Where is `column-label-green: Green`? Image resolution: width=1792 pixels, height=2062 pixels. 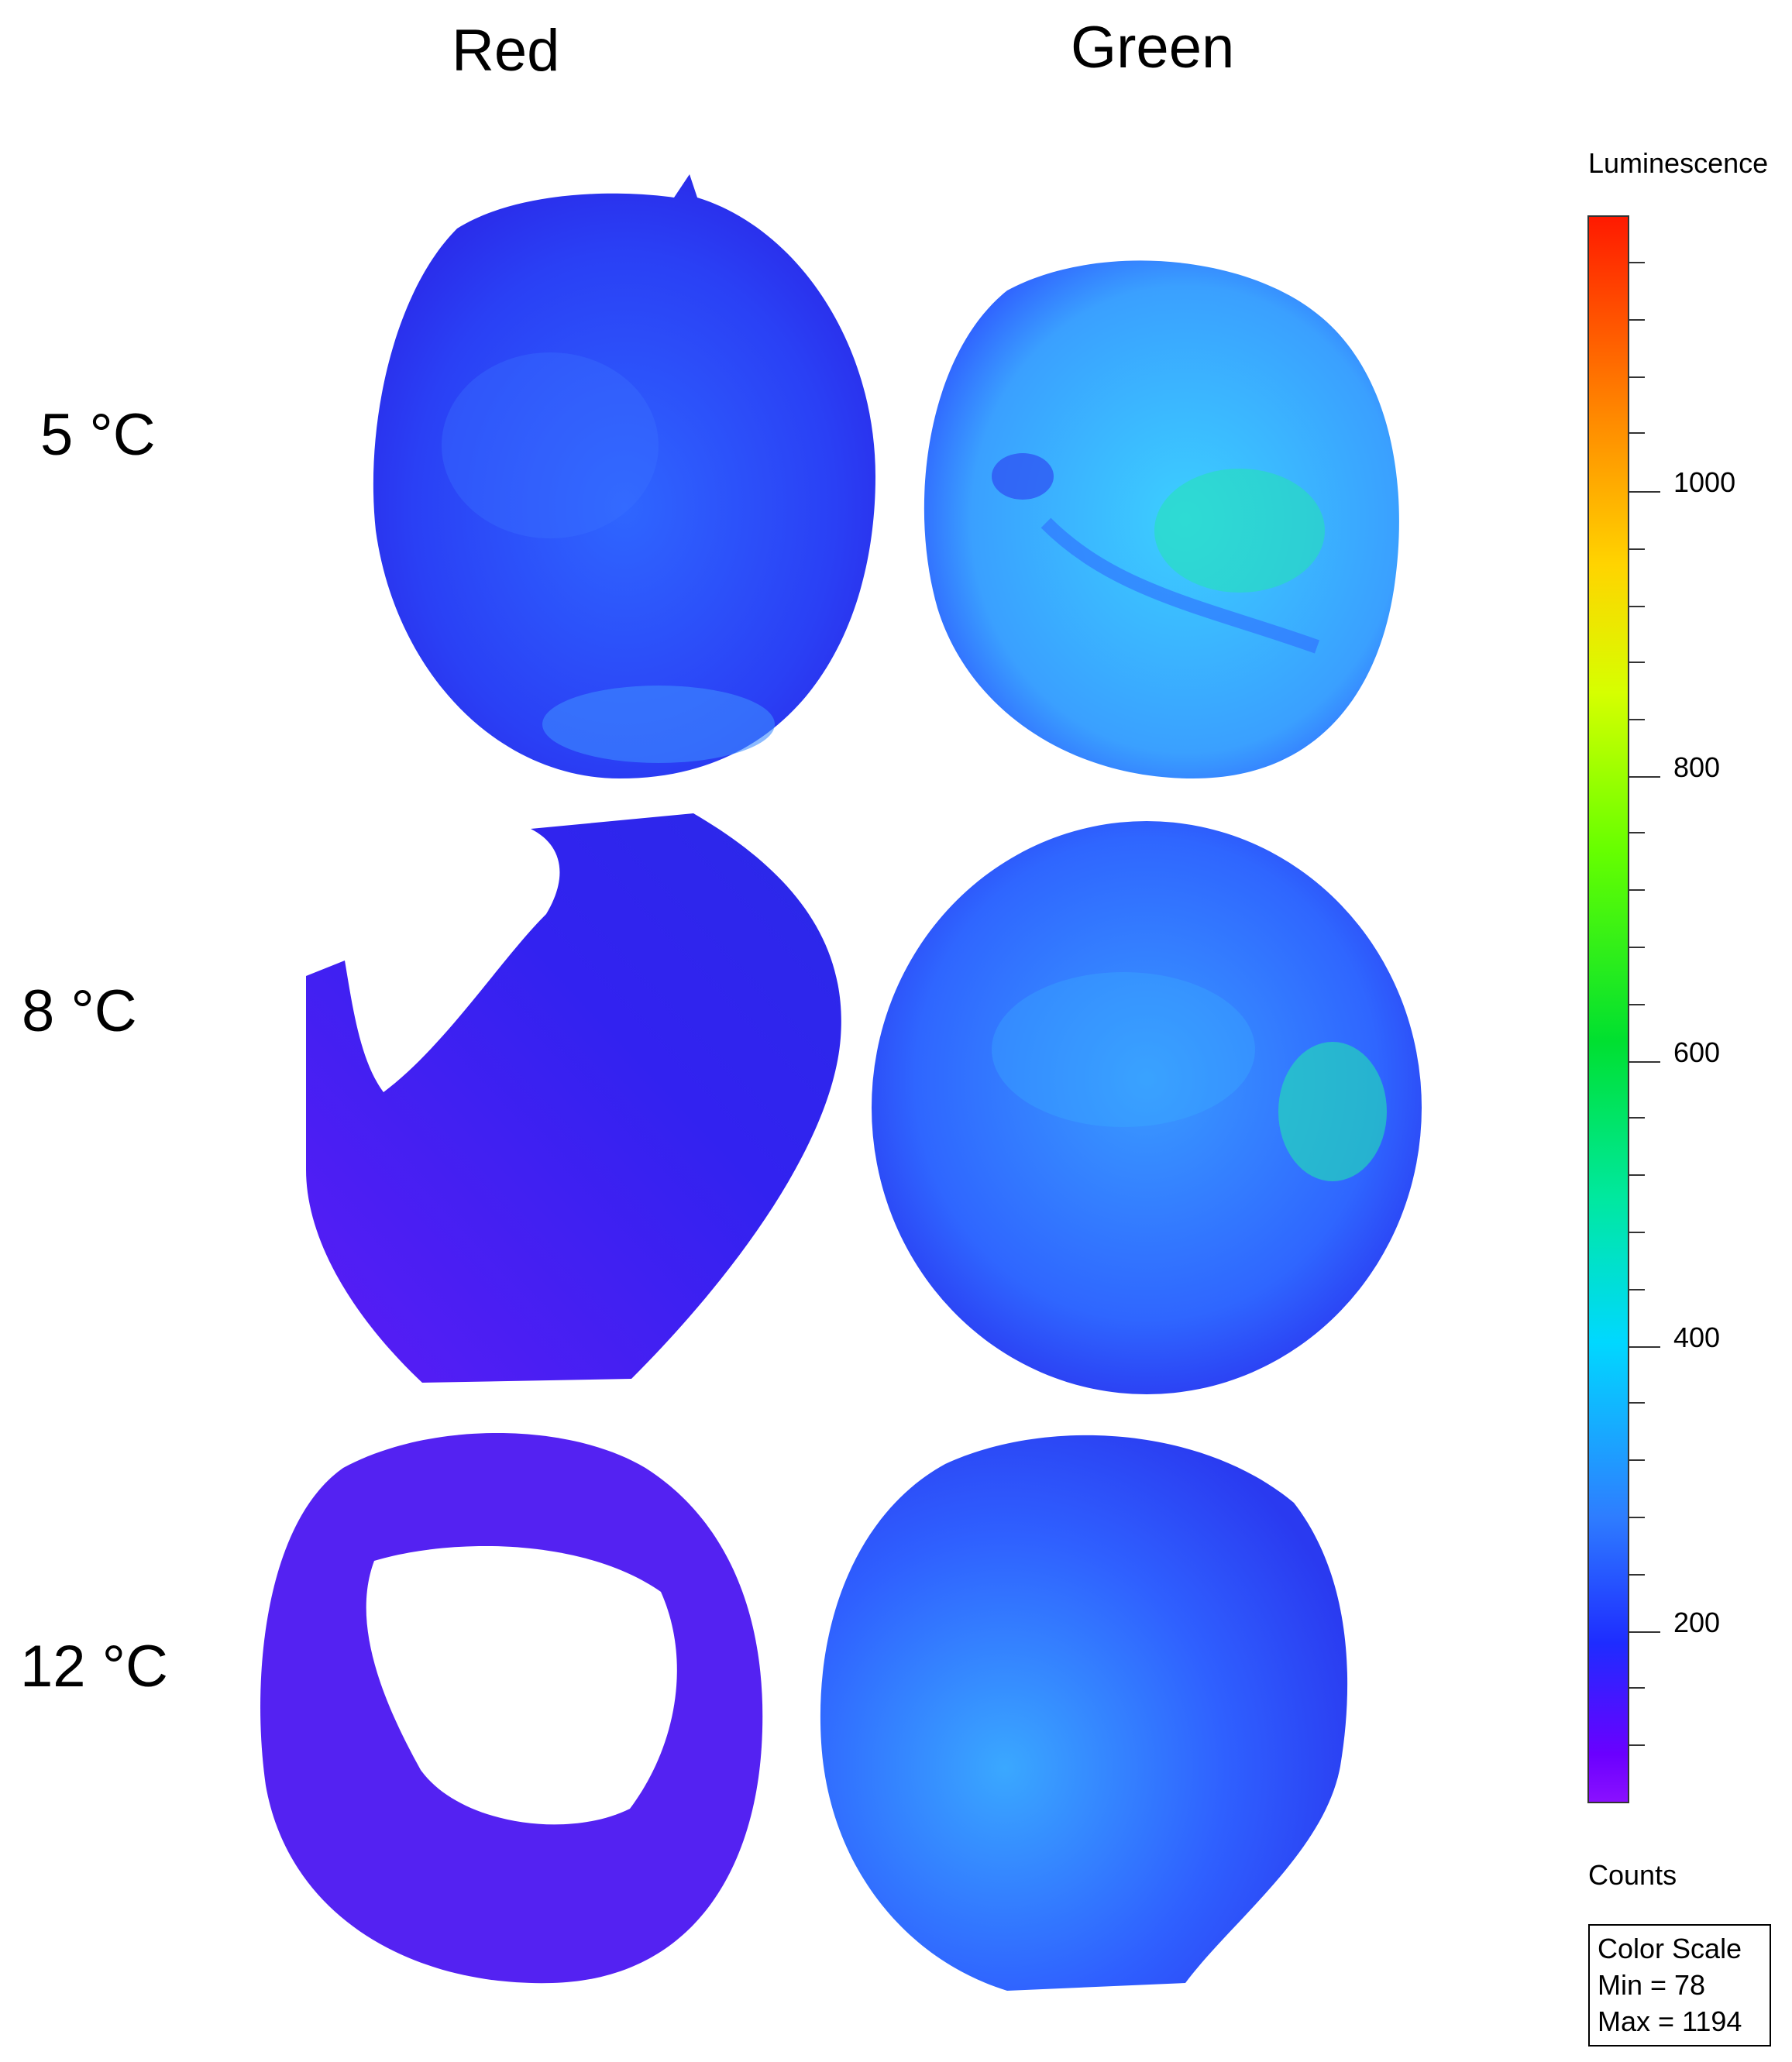
column-label-green: Green is located at coordinates (1153, 48).